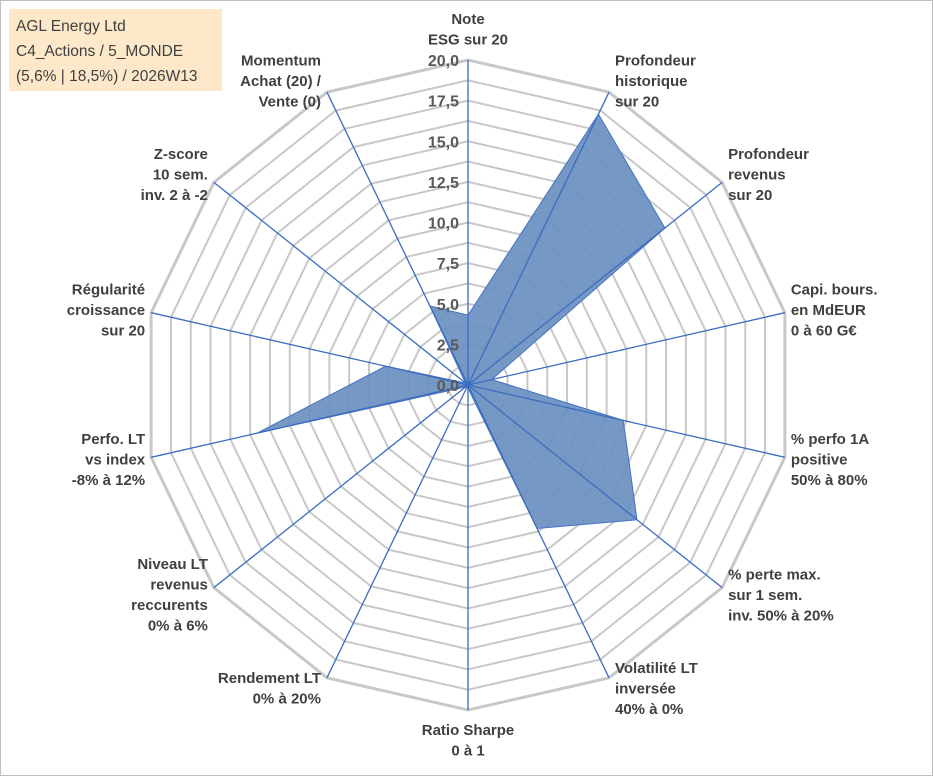 The image size is (933, 776). Describe the element at coordinates (834, 289) in the screenshot. I see `axis-label-line: Capi. bours.` at that location.